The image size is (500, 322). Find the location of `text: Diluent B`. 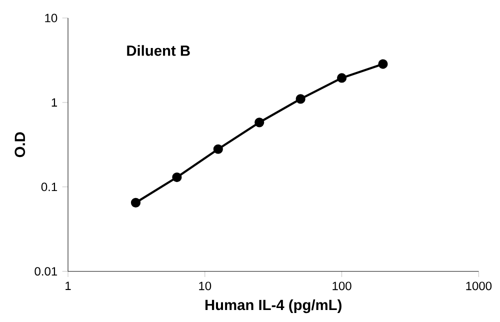

text: Diluent B is located at coordinates (158, 50).